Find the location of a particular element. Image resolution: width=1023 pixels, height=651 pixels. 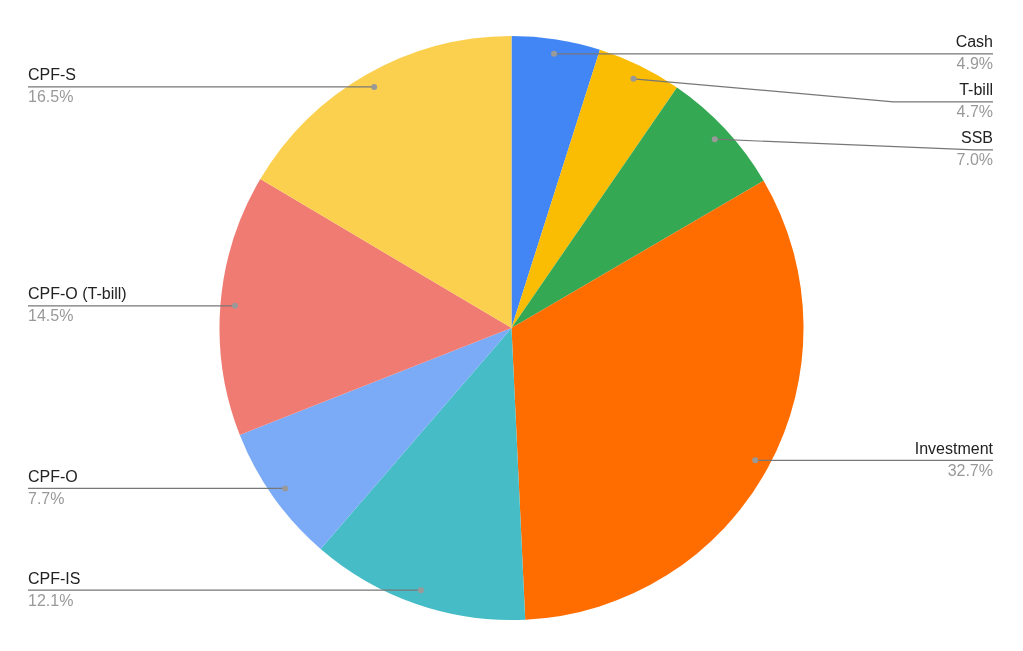

slice-label: Investment is located at coordinates (954, 448).